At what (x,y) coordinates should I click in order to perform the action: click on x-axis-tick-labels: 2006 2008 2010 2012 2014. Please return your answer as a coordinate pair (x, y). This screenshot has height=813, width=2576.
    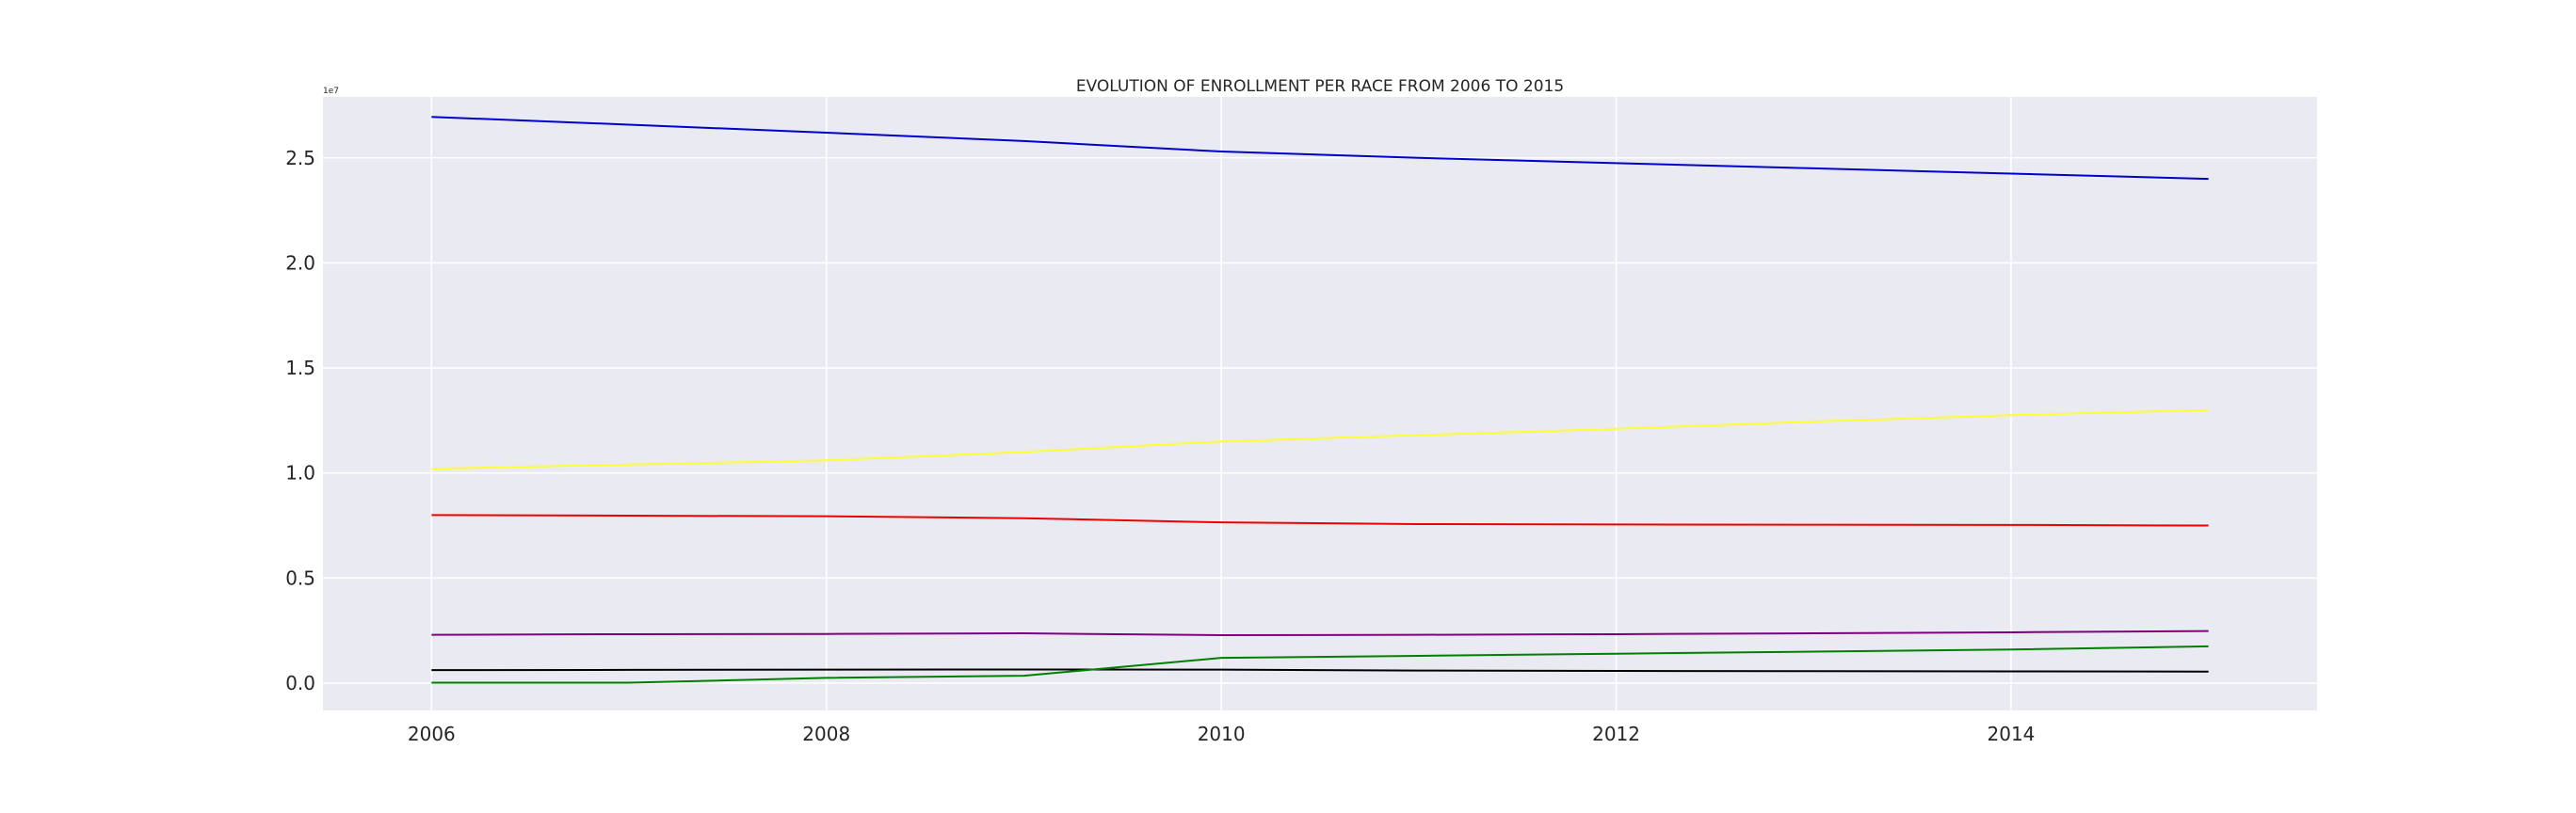
    Looking at the image, I should click on (1222, 734).